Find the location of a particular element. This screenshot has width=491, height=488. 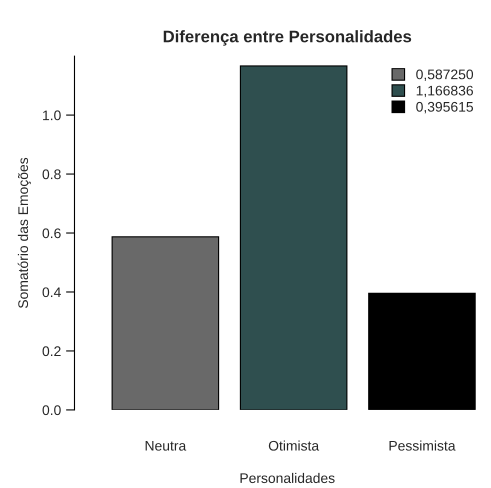

y-tick-label: 0.2 is located at coordinates (51, 351).